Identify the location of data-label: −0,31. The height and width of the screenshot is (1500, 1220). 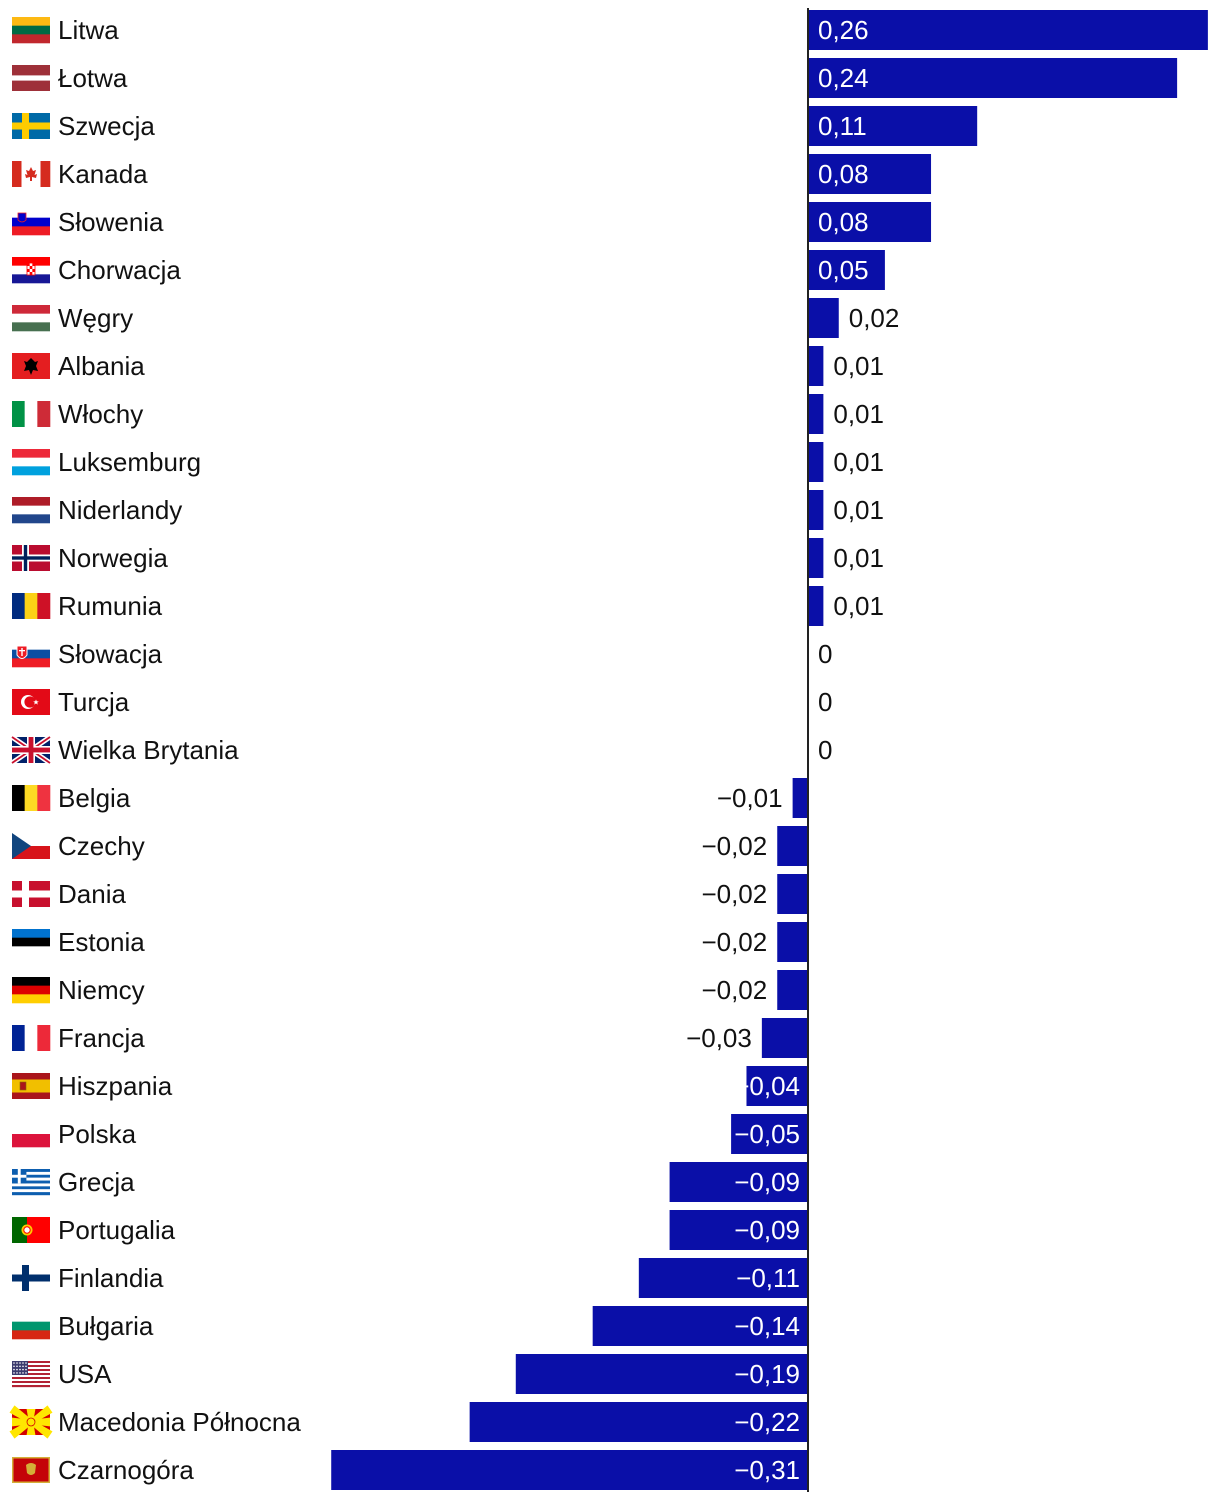
(767, 1470).